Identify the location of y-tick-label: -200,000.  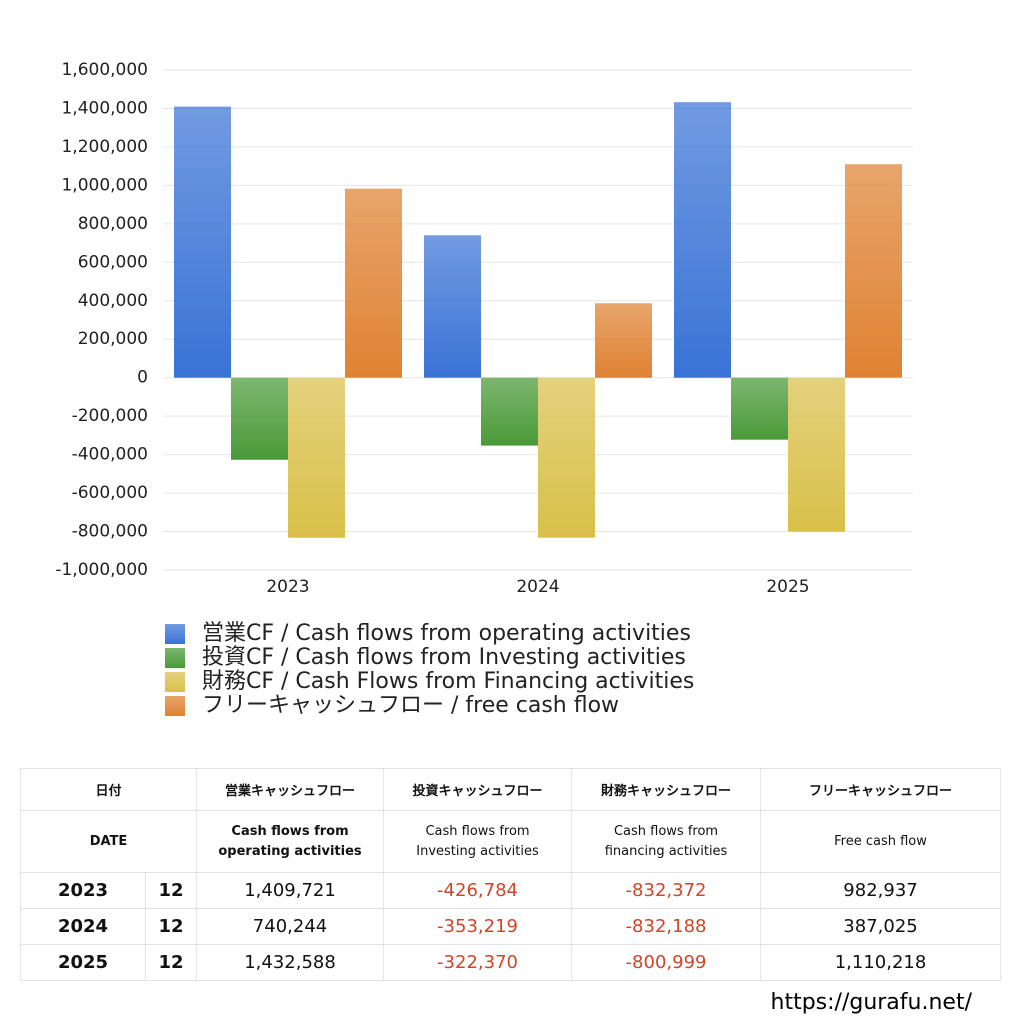
(110, 416).